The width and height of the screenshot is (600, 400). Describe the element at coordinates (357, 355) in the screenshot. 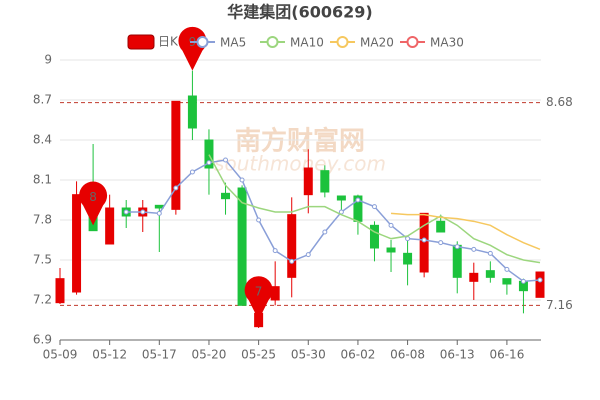

I see `x-tick-label: 06-02` at that location.